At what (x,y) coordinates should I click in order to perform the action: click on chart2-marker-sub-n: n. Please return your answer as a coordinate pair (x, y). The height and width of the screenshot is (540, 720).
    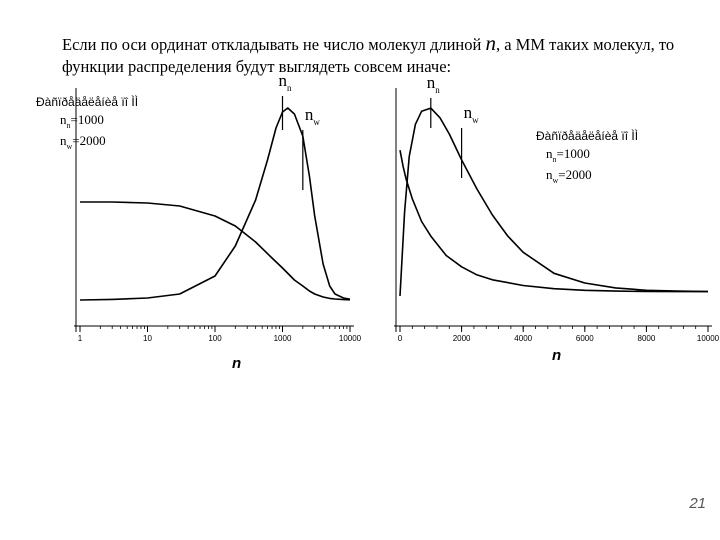
    Looking at the image, I should click on (437, 90).